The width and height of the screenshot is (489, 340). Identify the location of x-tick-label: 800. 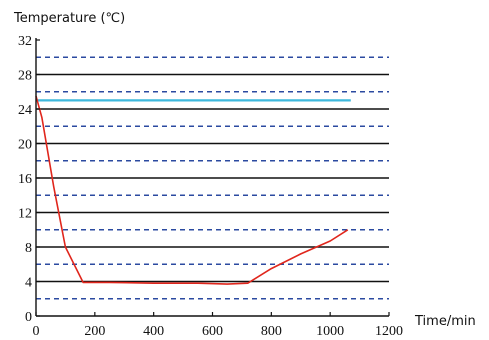
(271, 331).